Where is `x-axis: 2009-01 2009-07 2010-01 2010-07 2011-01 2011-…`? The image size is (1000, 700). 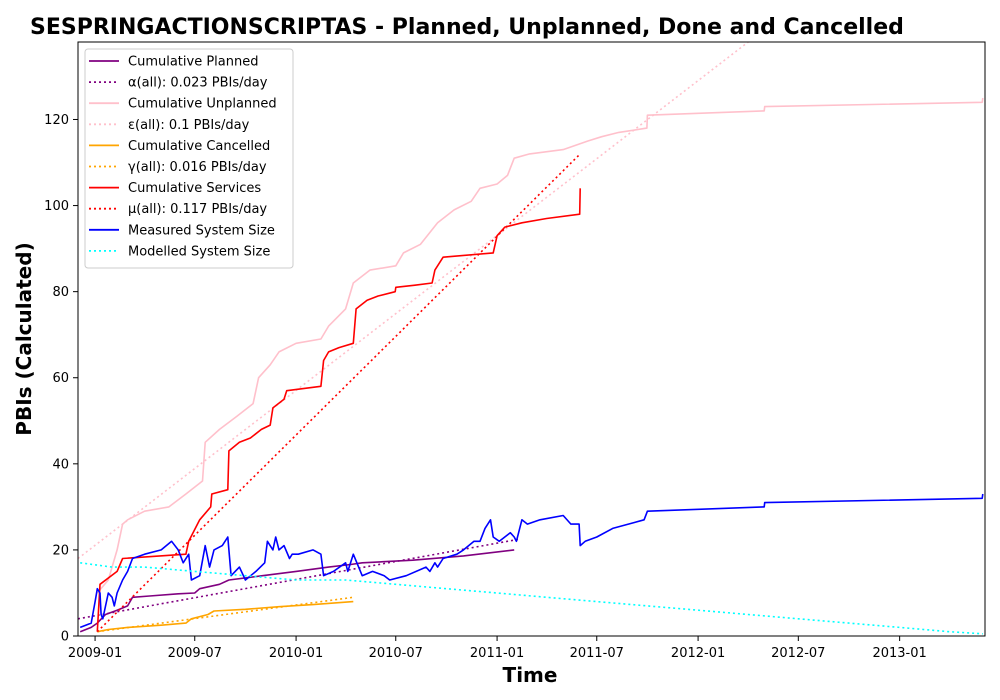 x-axis: 2009-01 2009-07 2010-01 2010-07 2011-01 2011-… is located at coordinates (497, 648).